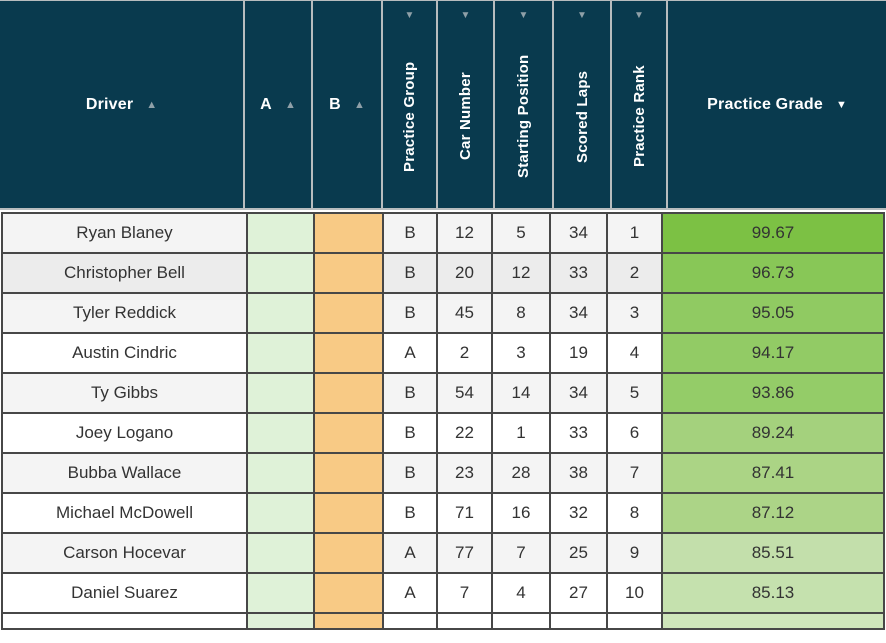  What do you see at coordinates (124, 593) in the screenshot?
I see `driver-cell: Daniel Suarez` at bounding box center [124, 593].